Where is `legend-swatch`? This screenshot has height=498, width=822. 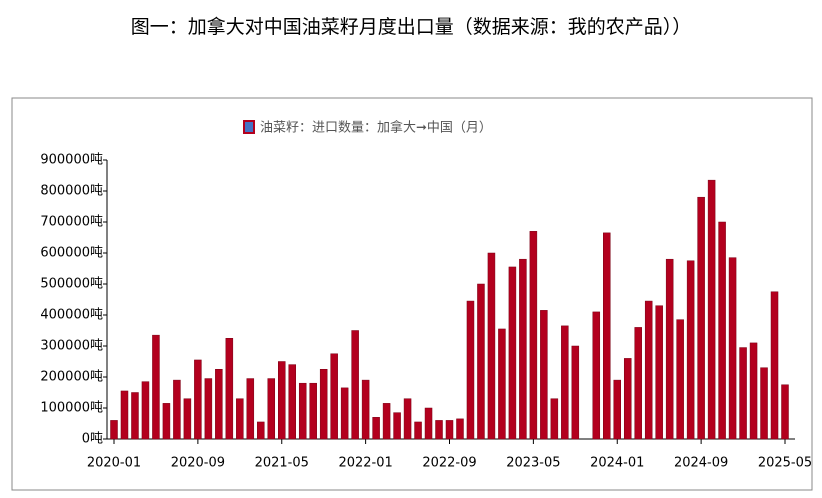 legend-swatch is located at coordinates (249, 127).